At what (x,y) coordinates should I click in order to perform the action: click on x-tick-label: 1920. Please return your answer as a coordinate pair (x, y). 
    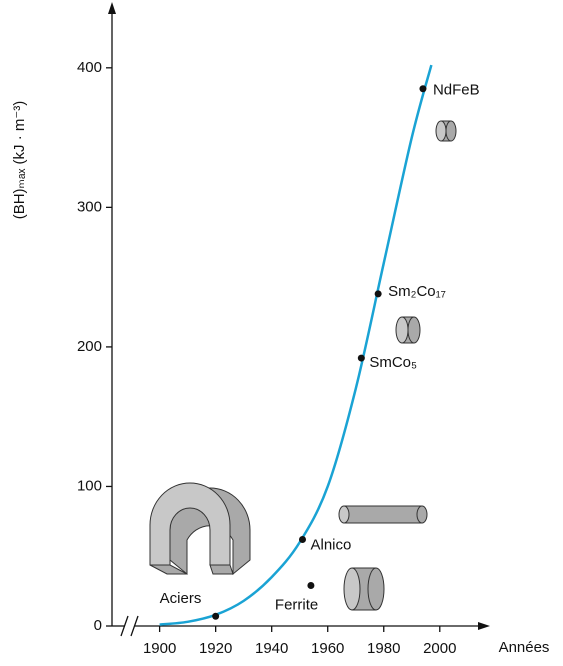
    Looking at the image, I should click on (215, 648).